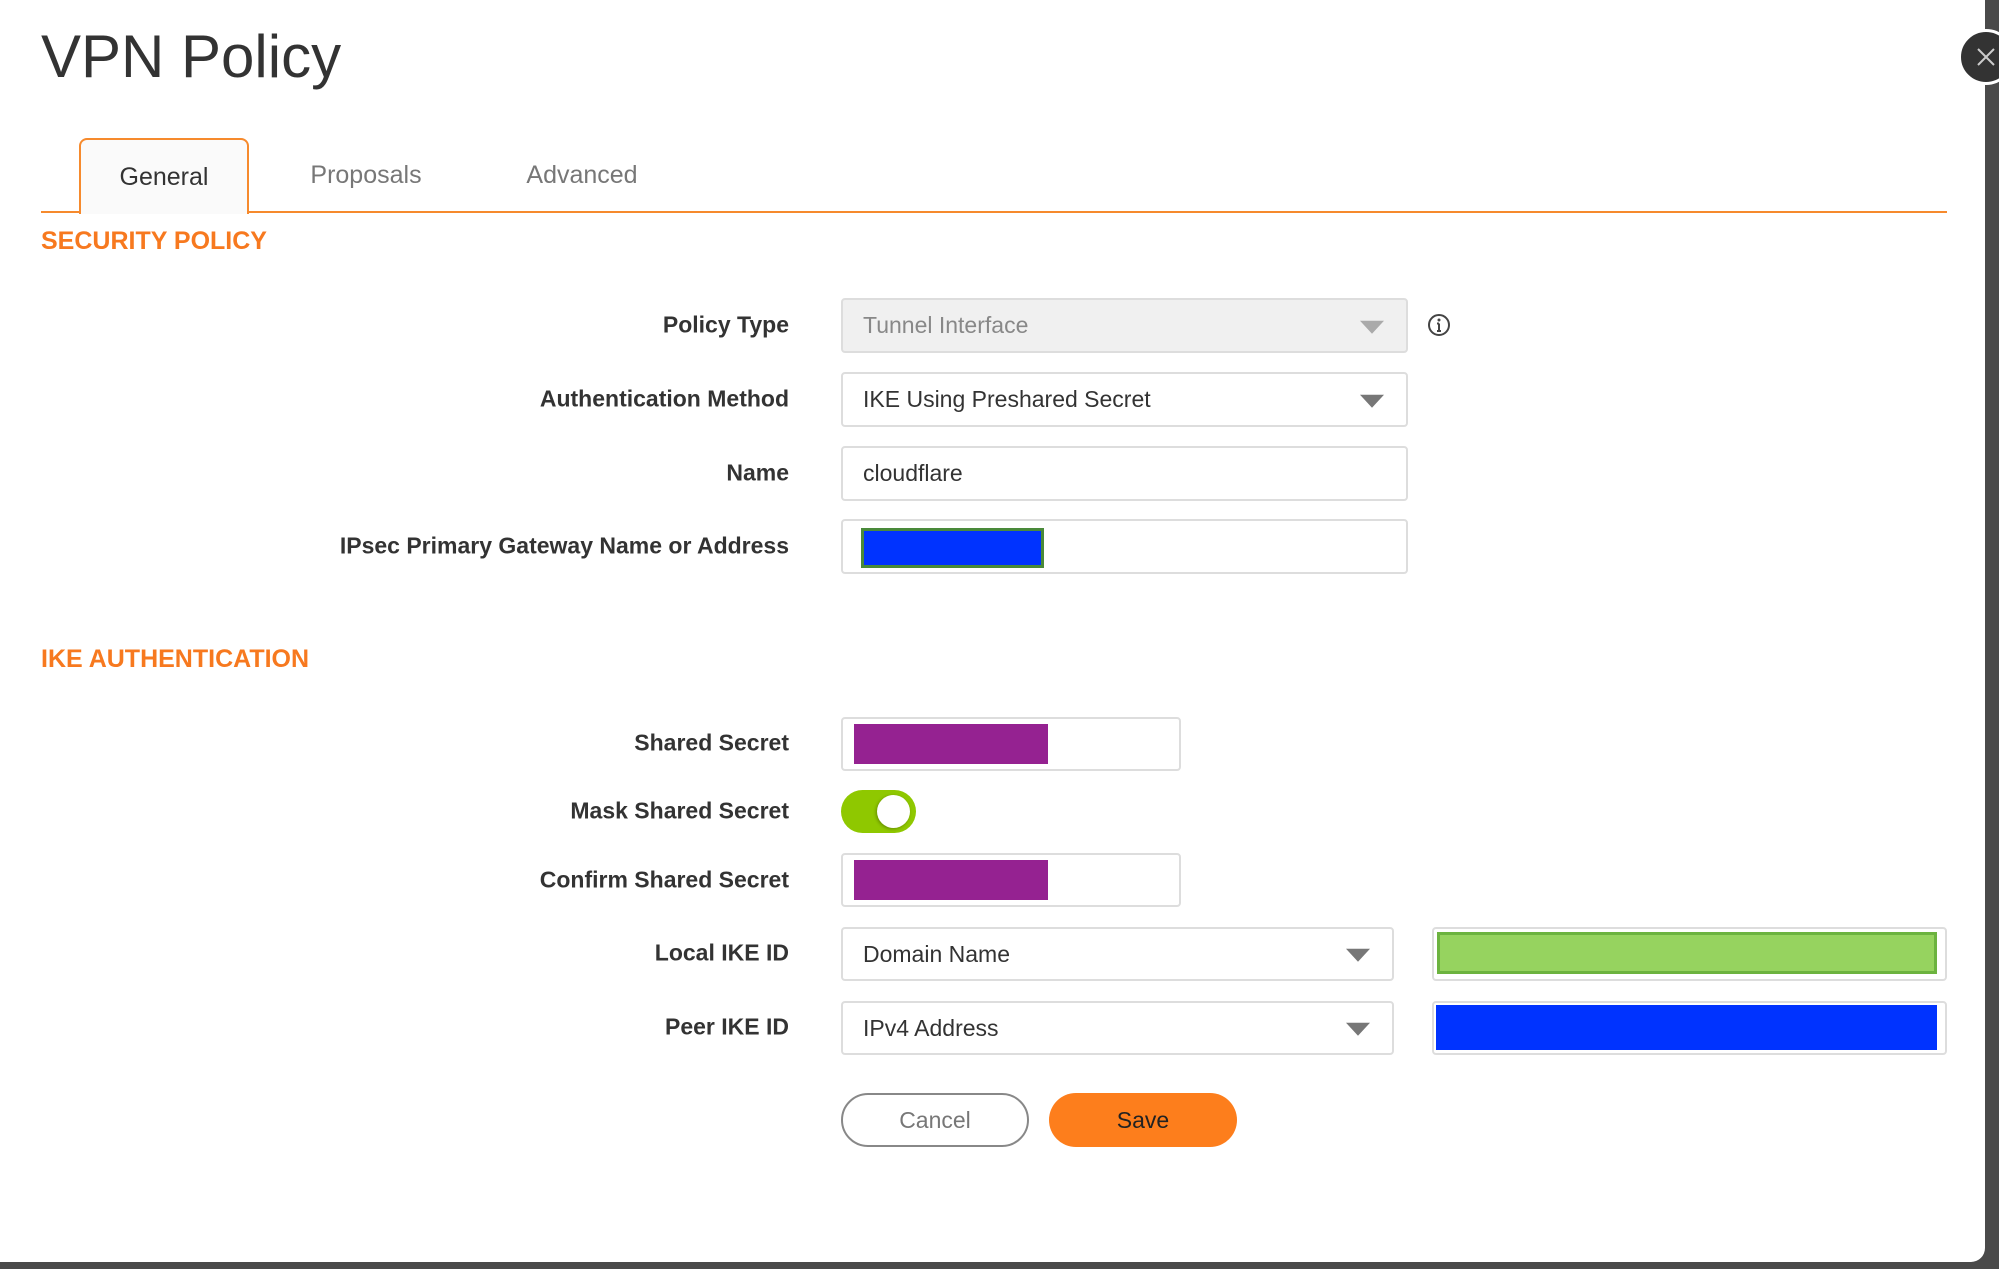 This screenshot has width=1999, height=1269. Describe the element at coordinates (1439, 327) in the screenshot. I see `info-circle-icon` at that location.